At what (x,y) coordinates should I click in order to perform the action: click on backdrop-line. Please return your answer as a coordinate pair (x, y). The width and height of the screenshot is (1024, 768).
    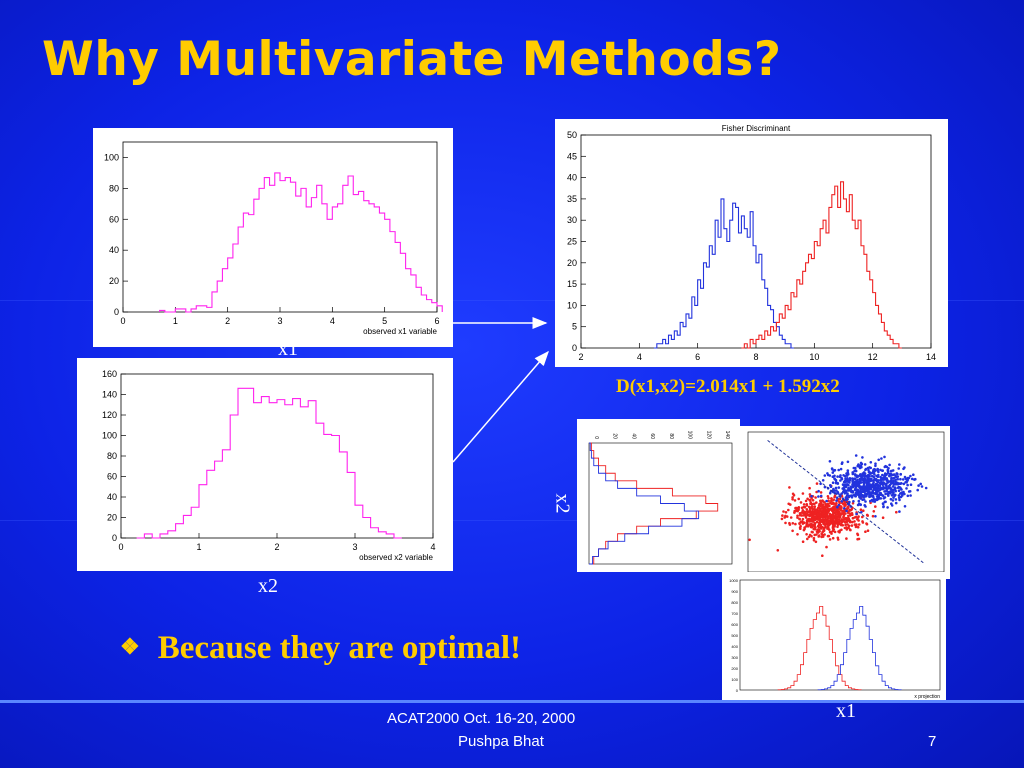
    Looking at the image, I should click on (512, 520).